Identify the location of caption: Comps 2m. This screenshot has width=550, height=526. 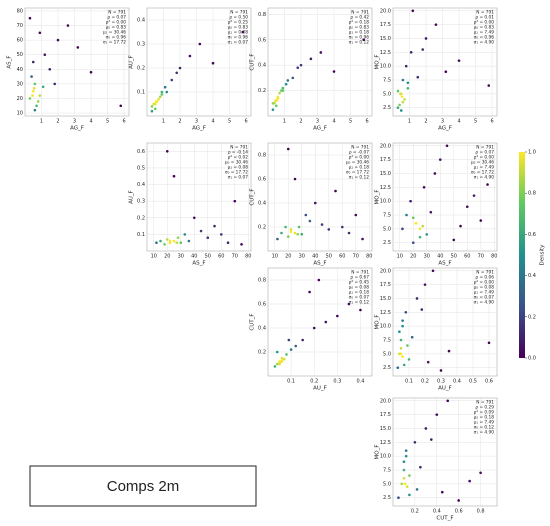
(143, 486).